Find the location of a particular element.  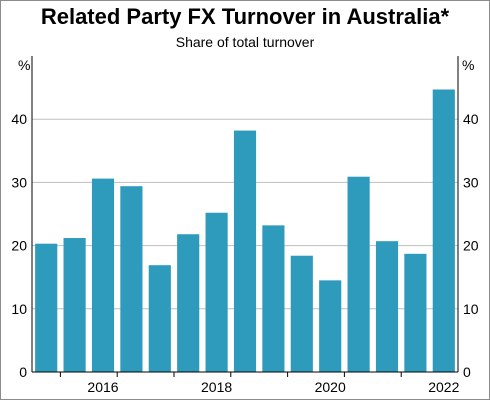

x-tick-label: 2022 is located at coordinates (443, 387).